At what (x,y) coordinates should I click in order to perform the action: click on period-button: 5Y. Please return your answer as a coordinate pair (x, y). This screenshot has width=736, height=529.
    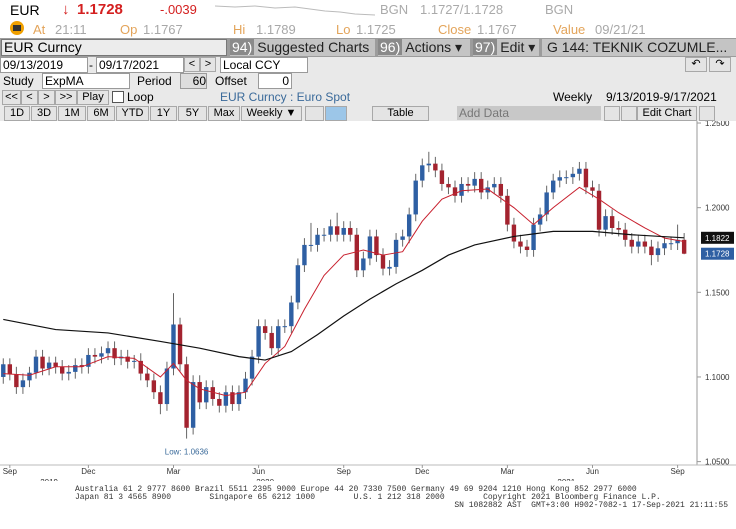
    Looking at the image, I should click on (192, 113).